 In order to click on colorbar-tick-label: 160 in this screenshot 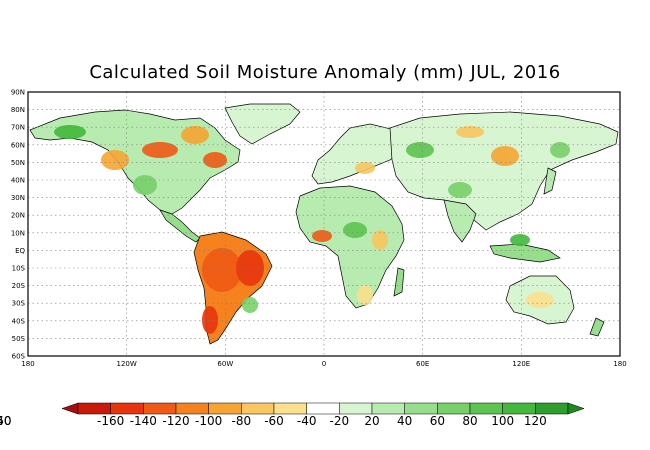, I will do `click(5, 421)`.